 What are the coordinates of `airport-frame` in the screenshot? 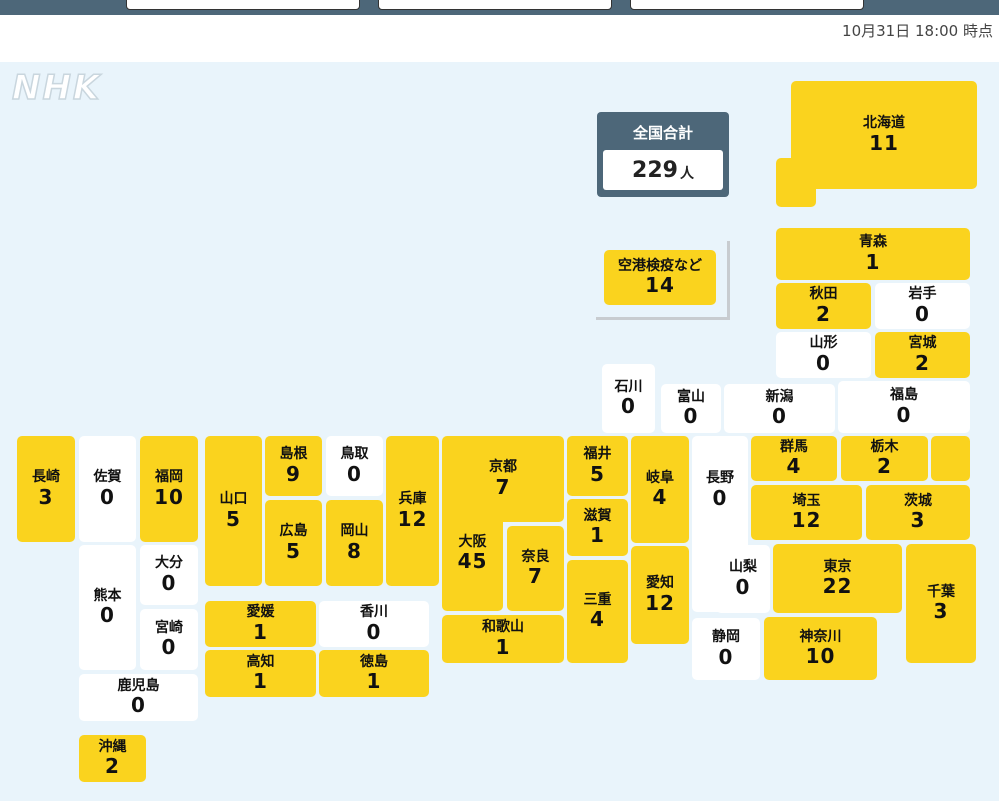 It's located at (663, 280).